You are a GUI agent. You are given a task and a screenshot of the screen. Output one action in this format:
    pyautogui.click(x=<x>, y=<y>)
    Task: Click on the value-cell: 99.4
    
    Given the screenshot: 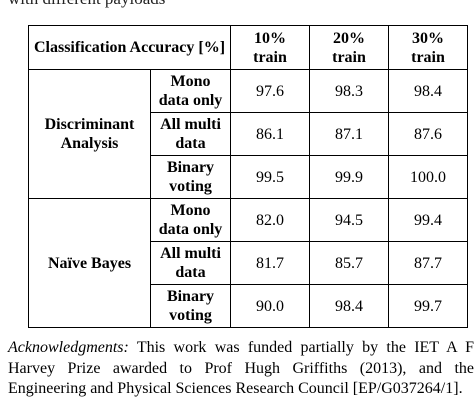 What is the action you would take?
    pyautogui.click(x=428, y=220)
    